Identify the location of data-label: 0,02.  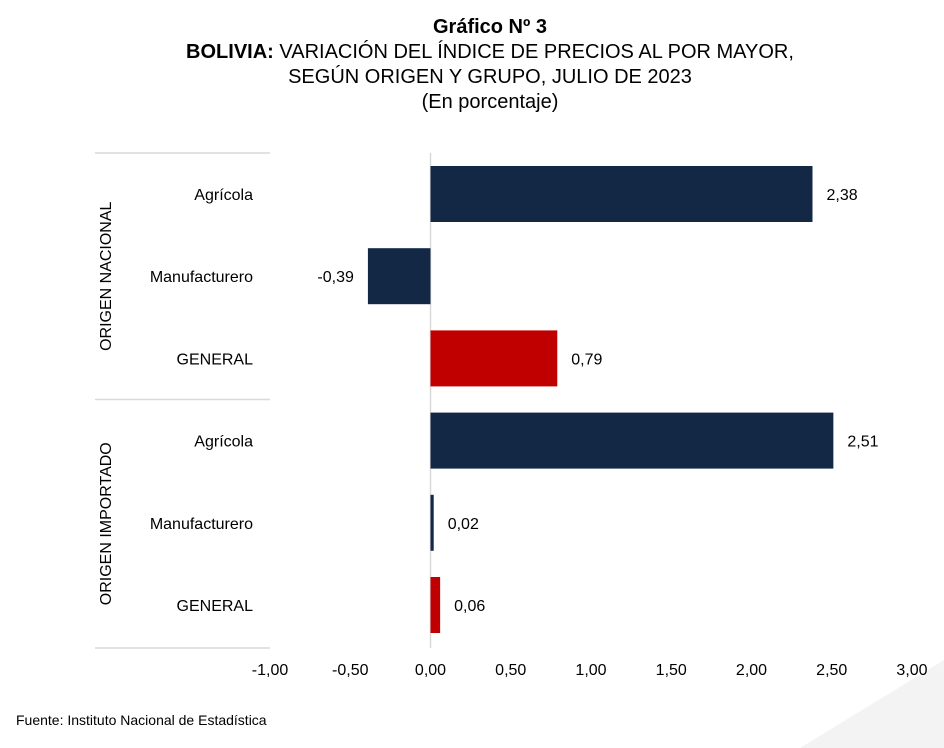
(463, 524).